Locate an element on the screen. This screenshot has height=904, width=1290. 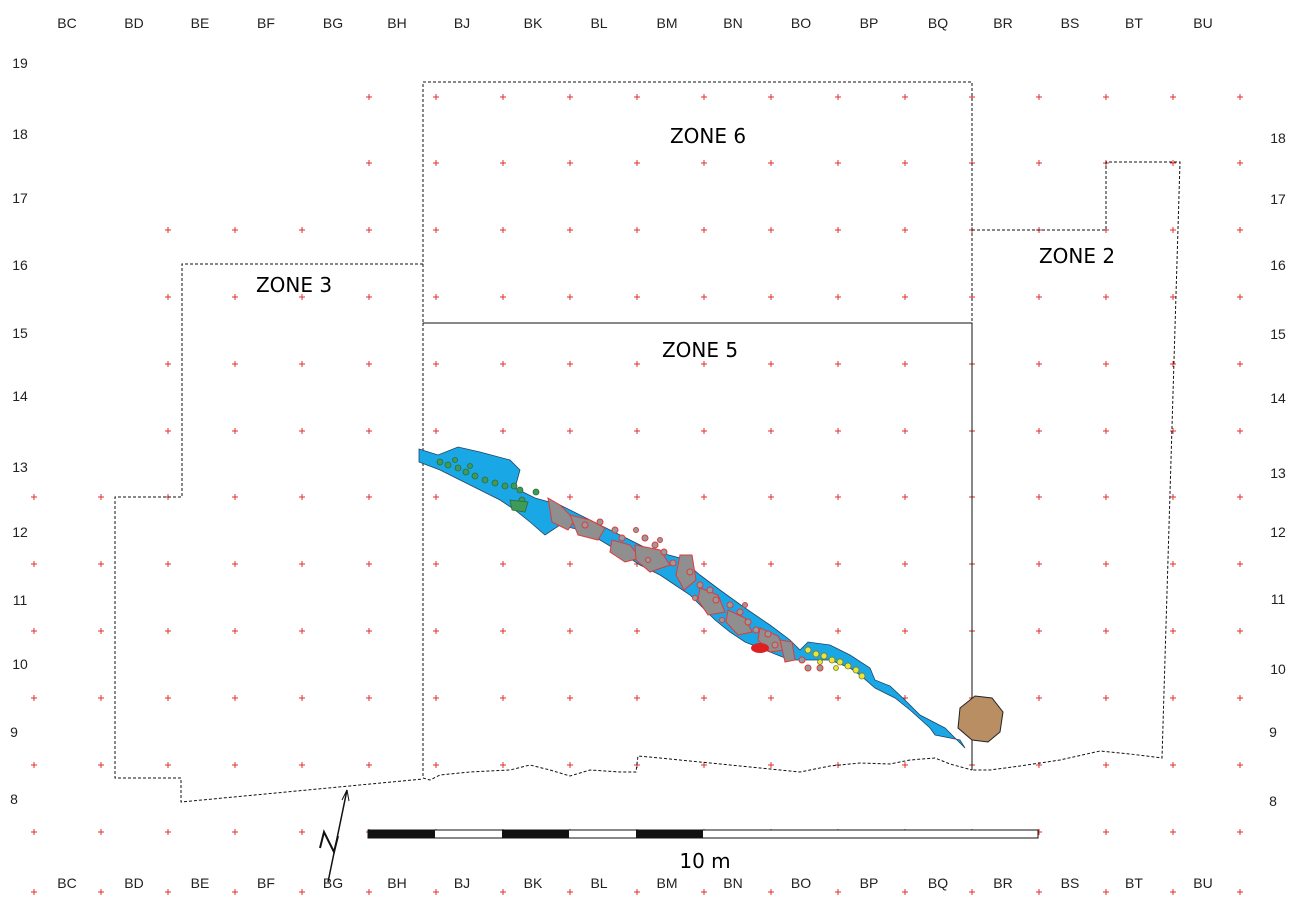
col-label-top: BL is located at coordinates (598, 23).